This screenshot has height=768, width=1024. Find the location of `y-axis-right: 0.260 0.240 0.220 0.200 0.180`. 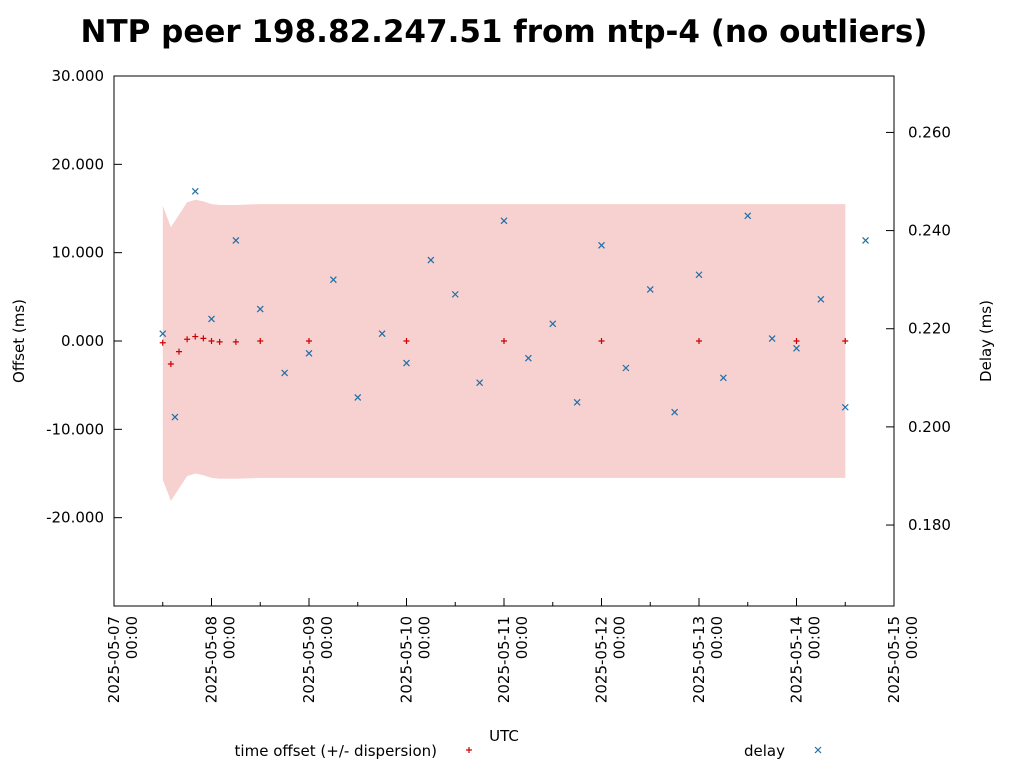

y-axis-right: 0.260 0.240 0.220 0.200 0.180 is located at coordinates (918, 328).